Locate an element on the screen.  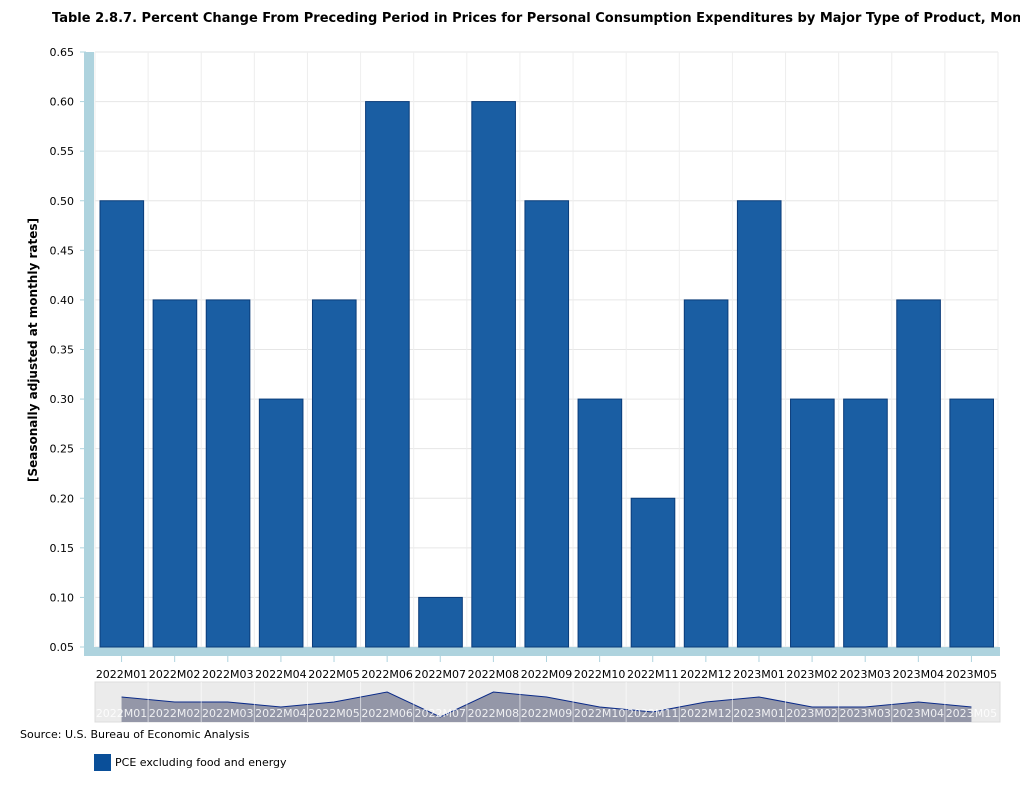
y-tick-label: 0.30 is located at coordinates (62, 399).